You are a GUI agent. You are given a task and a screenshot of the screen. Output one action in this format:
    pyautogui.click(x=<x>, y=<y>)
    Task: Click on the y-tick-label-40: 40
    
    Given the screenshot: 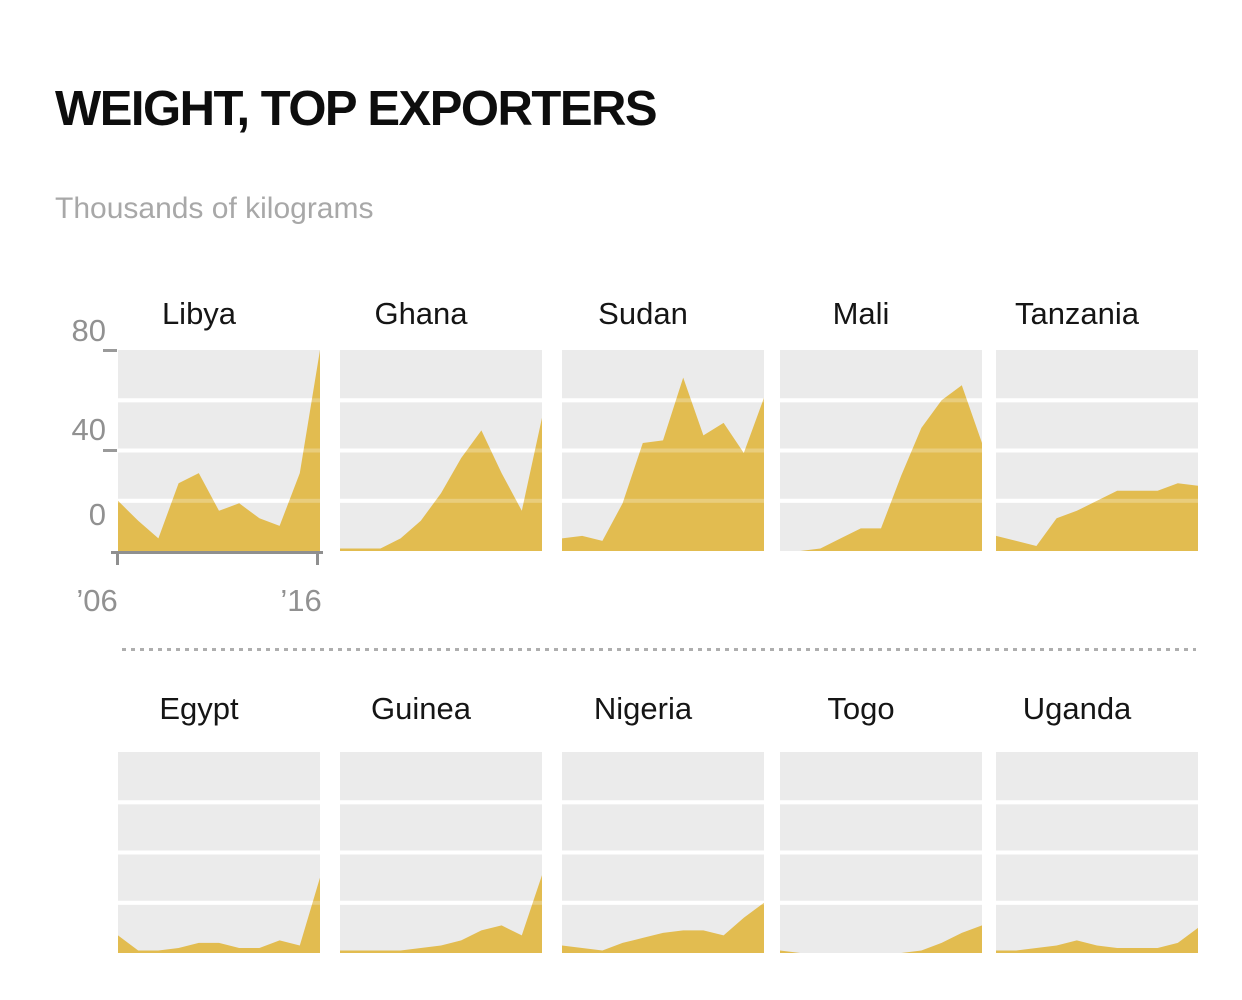 What is the action you would take?
    pyautogui.click(x=88, y=429)
    